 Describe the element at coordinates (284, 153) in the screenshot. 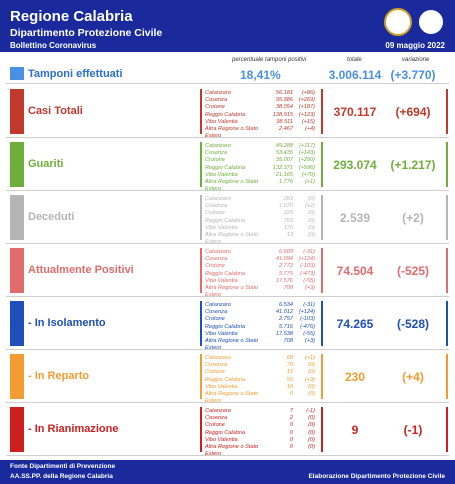

I see `province-value: 53.435` at that location.